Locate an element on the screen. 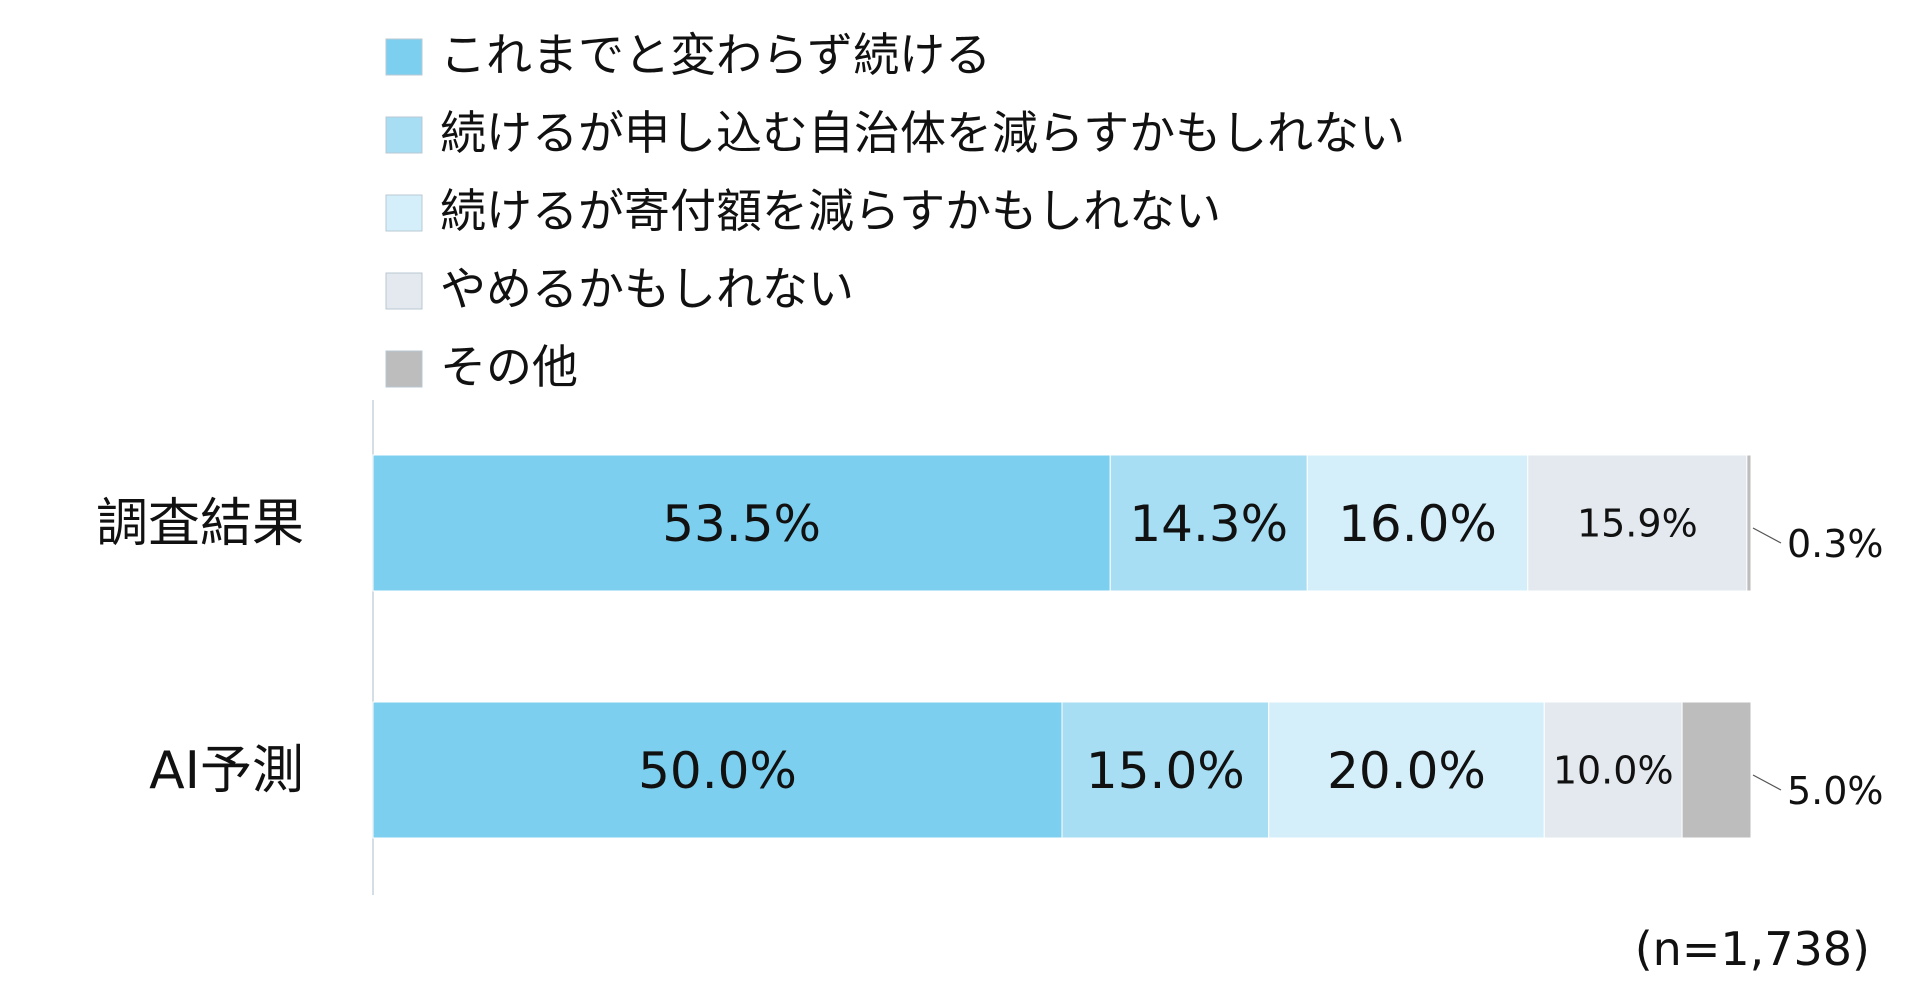 The width and height of the screenshot is (1920, 1005). data-label: 5.0% is located at coordinates (1835, 791).